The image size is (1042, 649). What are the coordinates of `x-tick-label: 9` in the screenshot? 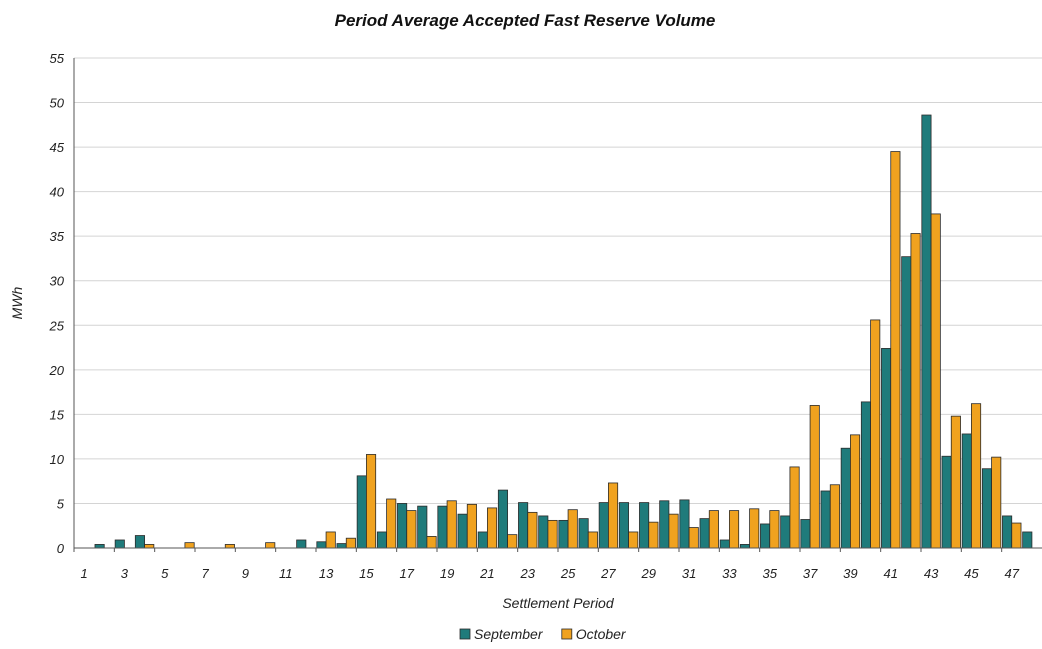 It's located at (245, 573).